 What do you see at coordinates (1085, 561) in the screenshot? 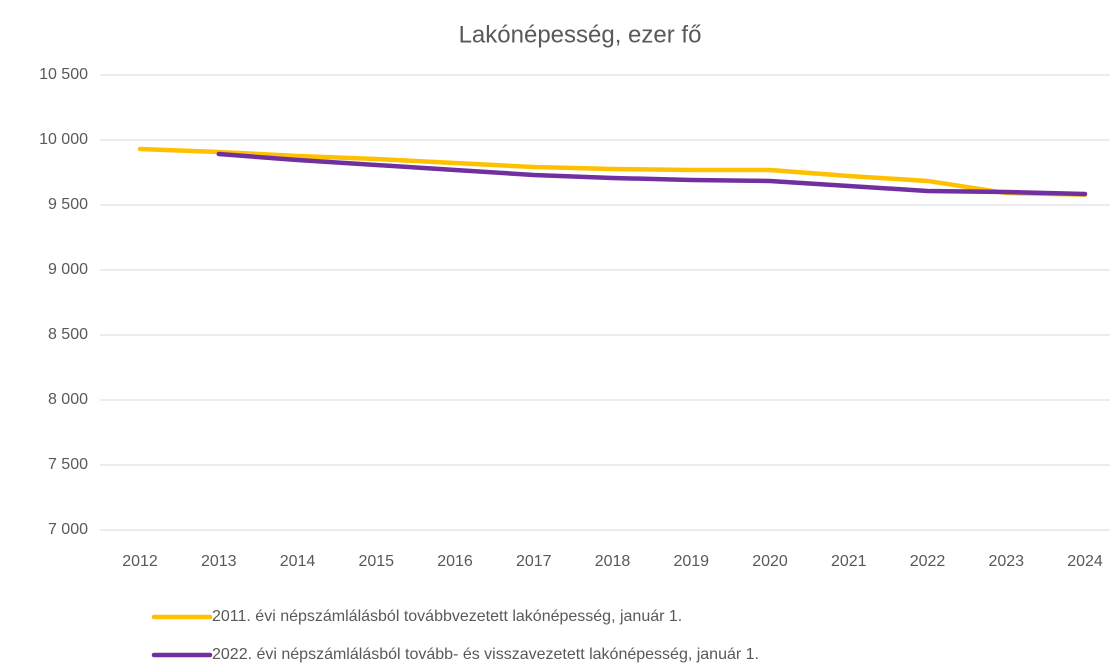
I see `x-tick-label: 2024` at bounding box center [1085, 561].